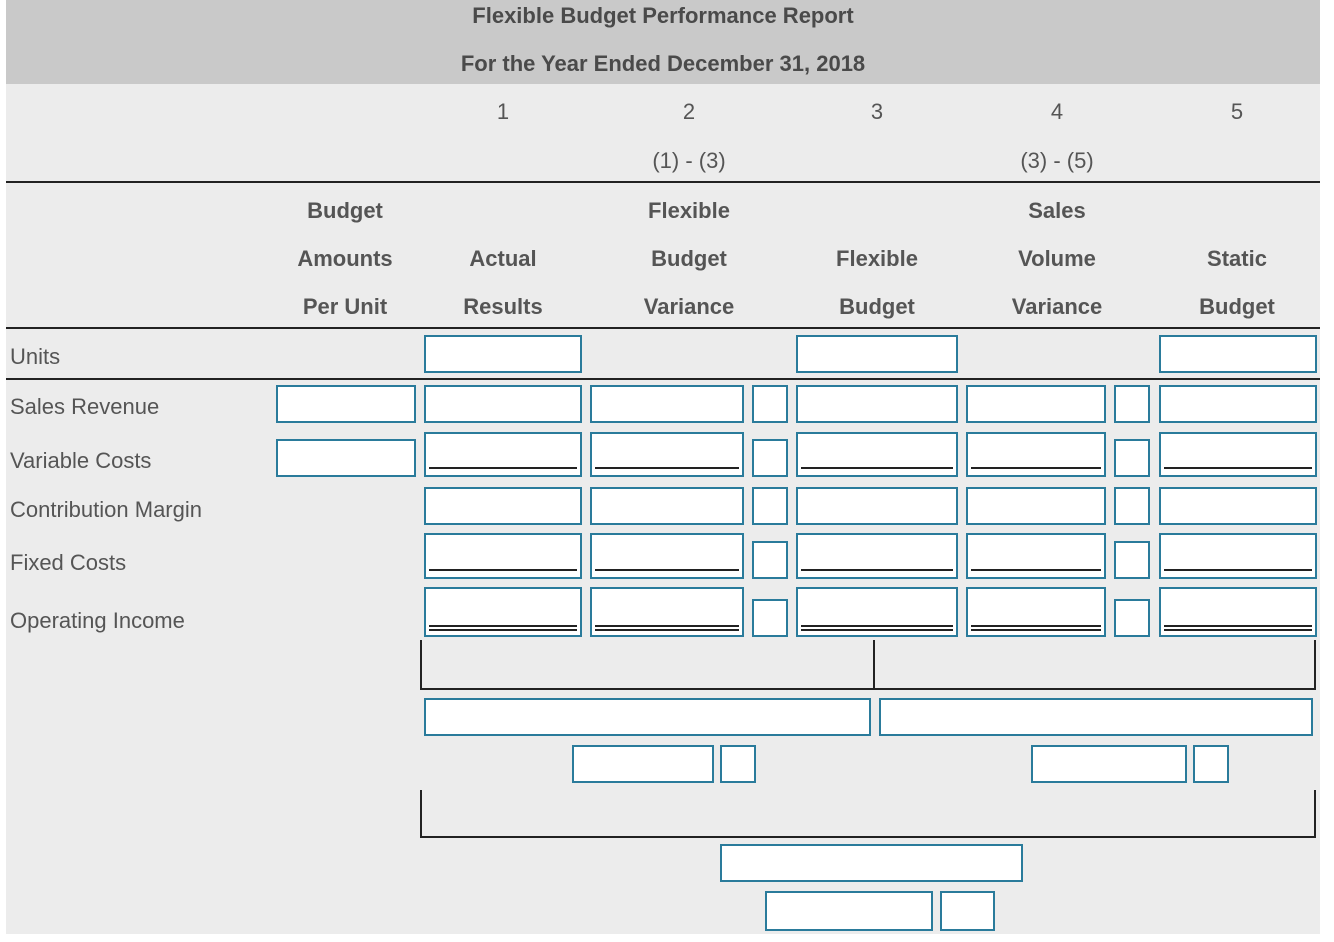 This screenshot has width=1334, height=942. Describe the element at coordinates (738, 764) in the screenshot. I see `flex-variance-total-fu-input` at that location.